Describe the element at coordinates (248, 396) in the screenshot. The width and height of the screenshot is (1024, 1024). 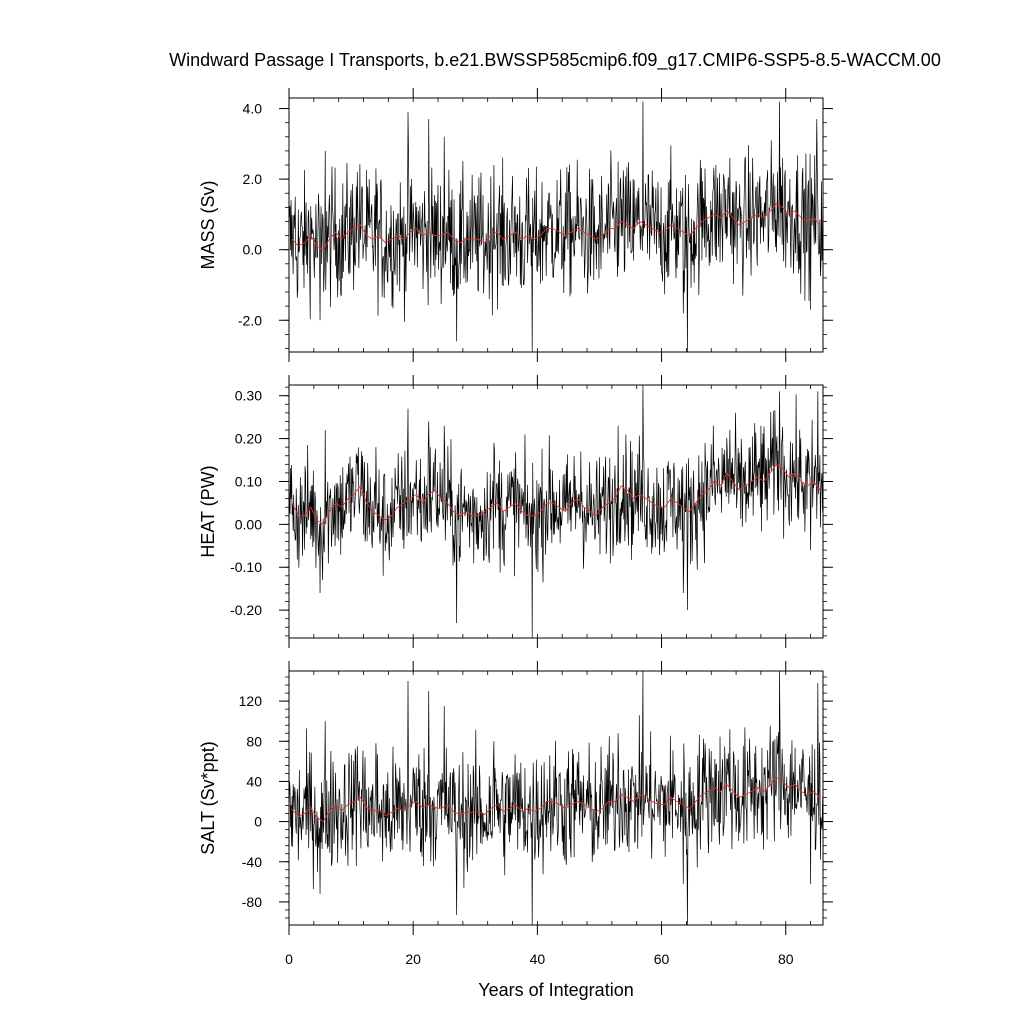
I see `y-tick-label: 0.30` at that location.